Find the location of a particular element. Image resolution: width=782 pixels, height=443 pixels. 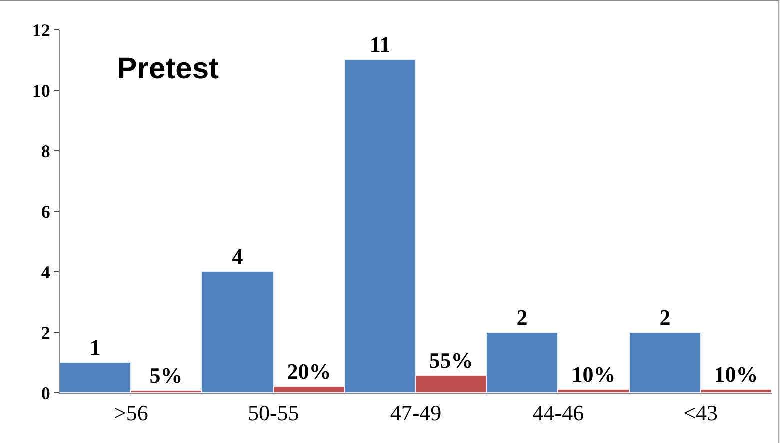

y-tick-label: 0 is located at coordinates (45, 393).